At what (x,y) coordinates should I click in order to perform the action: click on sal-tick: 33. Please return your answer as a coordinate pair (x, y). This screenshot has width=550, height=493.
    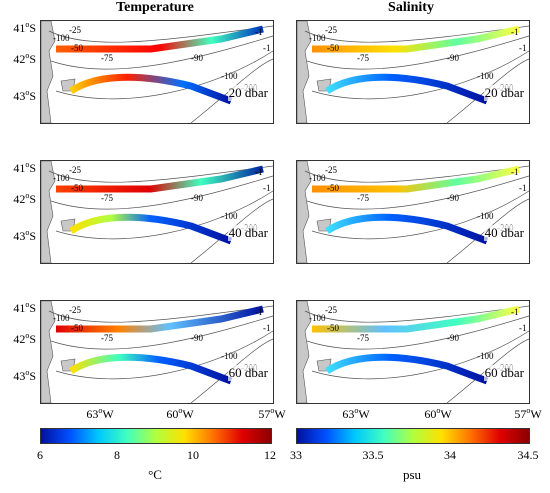
    Looking at the image, I should click on (296, 455).